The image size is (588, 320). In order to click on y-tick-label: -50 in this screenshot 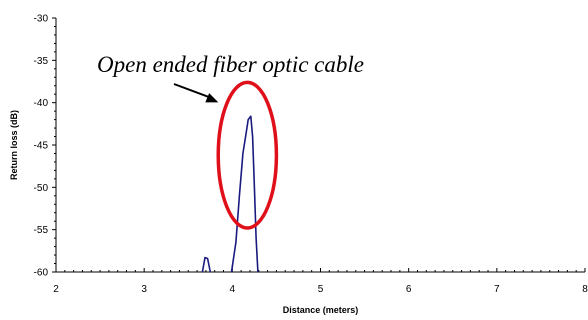, I will do `click(41, 188)`.